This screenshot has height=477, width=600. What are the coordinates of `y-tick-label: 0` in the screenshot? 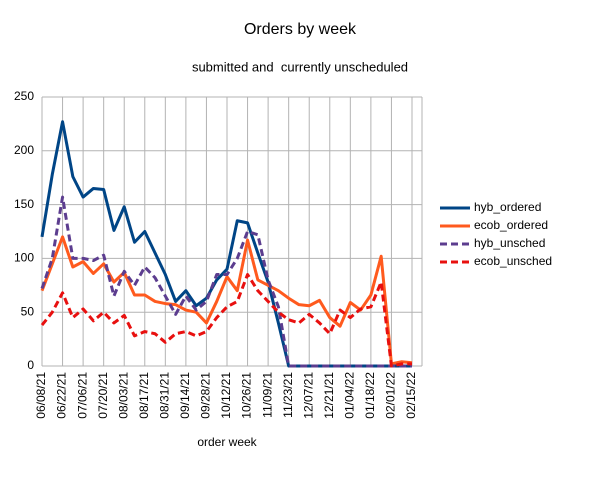 It's located at (30, 365).